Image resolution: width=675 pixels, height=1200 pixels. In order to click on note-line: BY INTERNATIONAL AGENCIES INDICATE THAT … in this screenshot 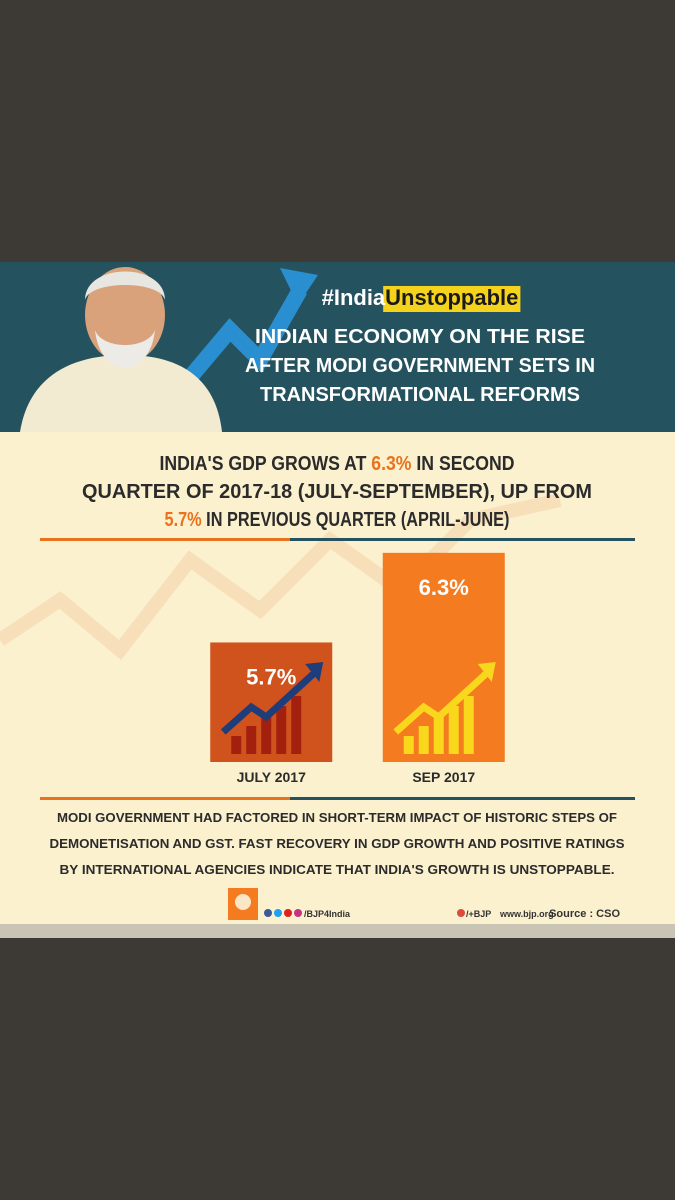, I will do `click(337, 869)`.